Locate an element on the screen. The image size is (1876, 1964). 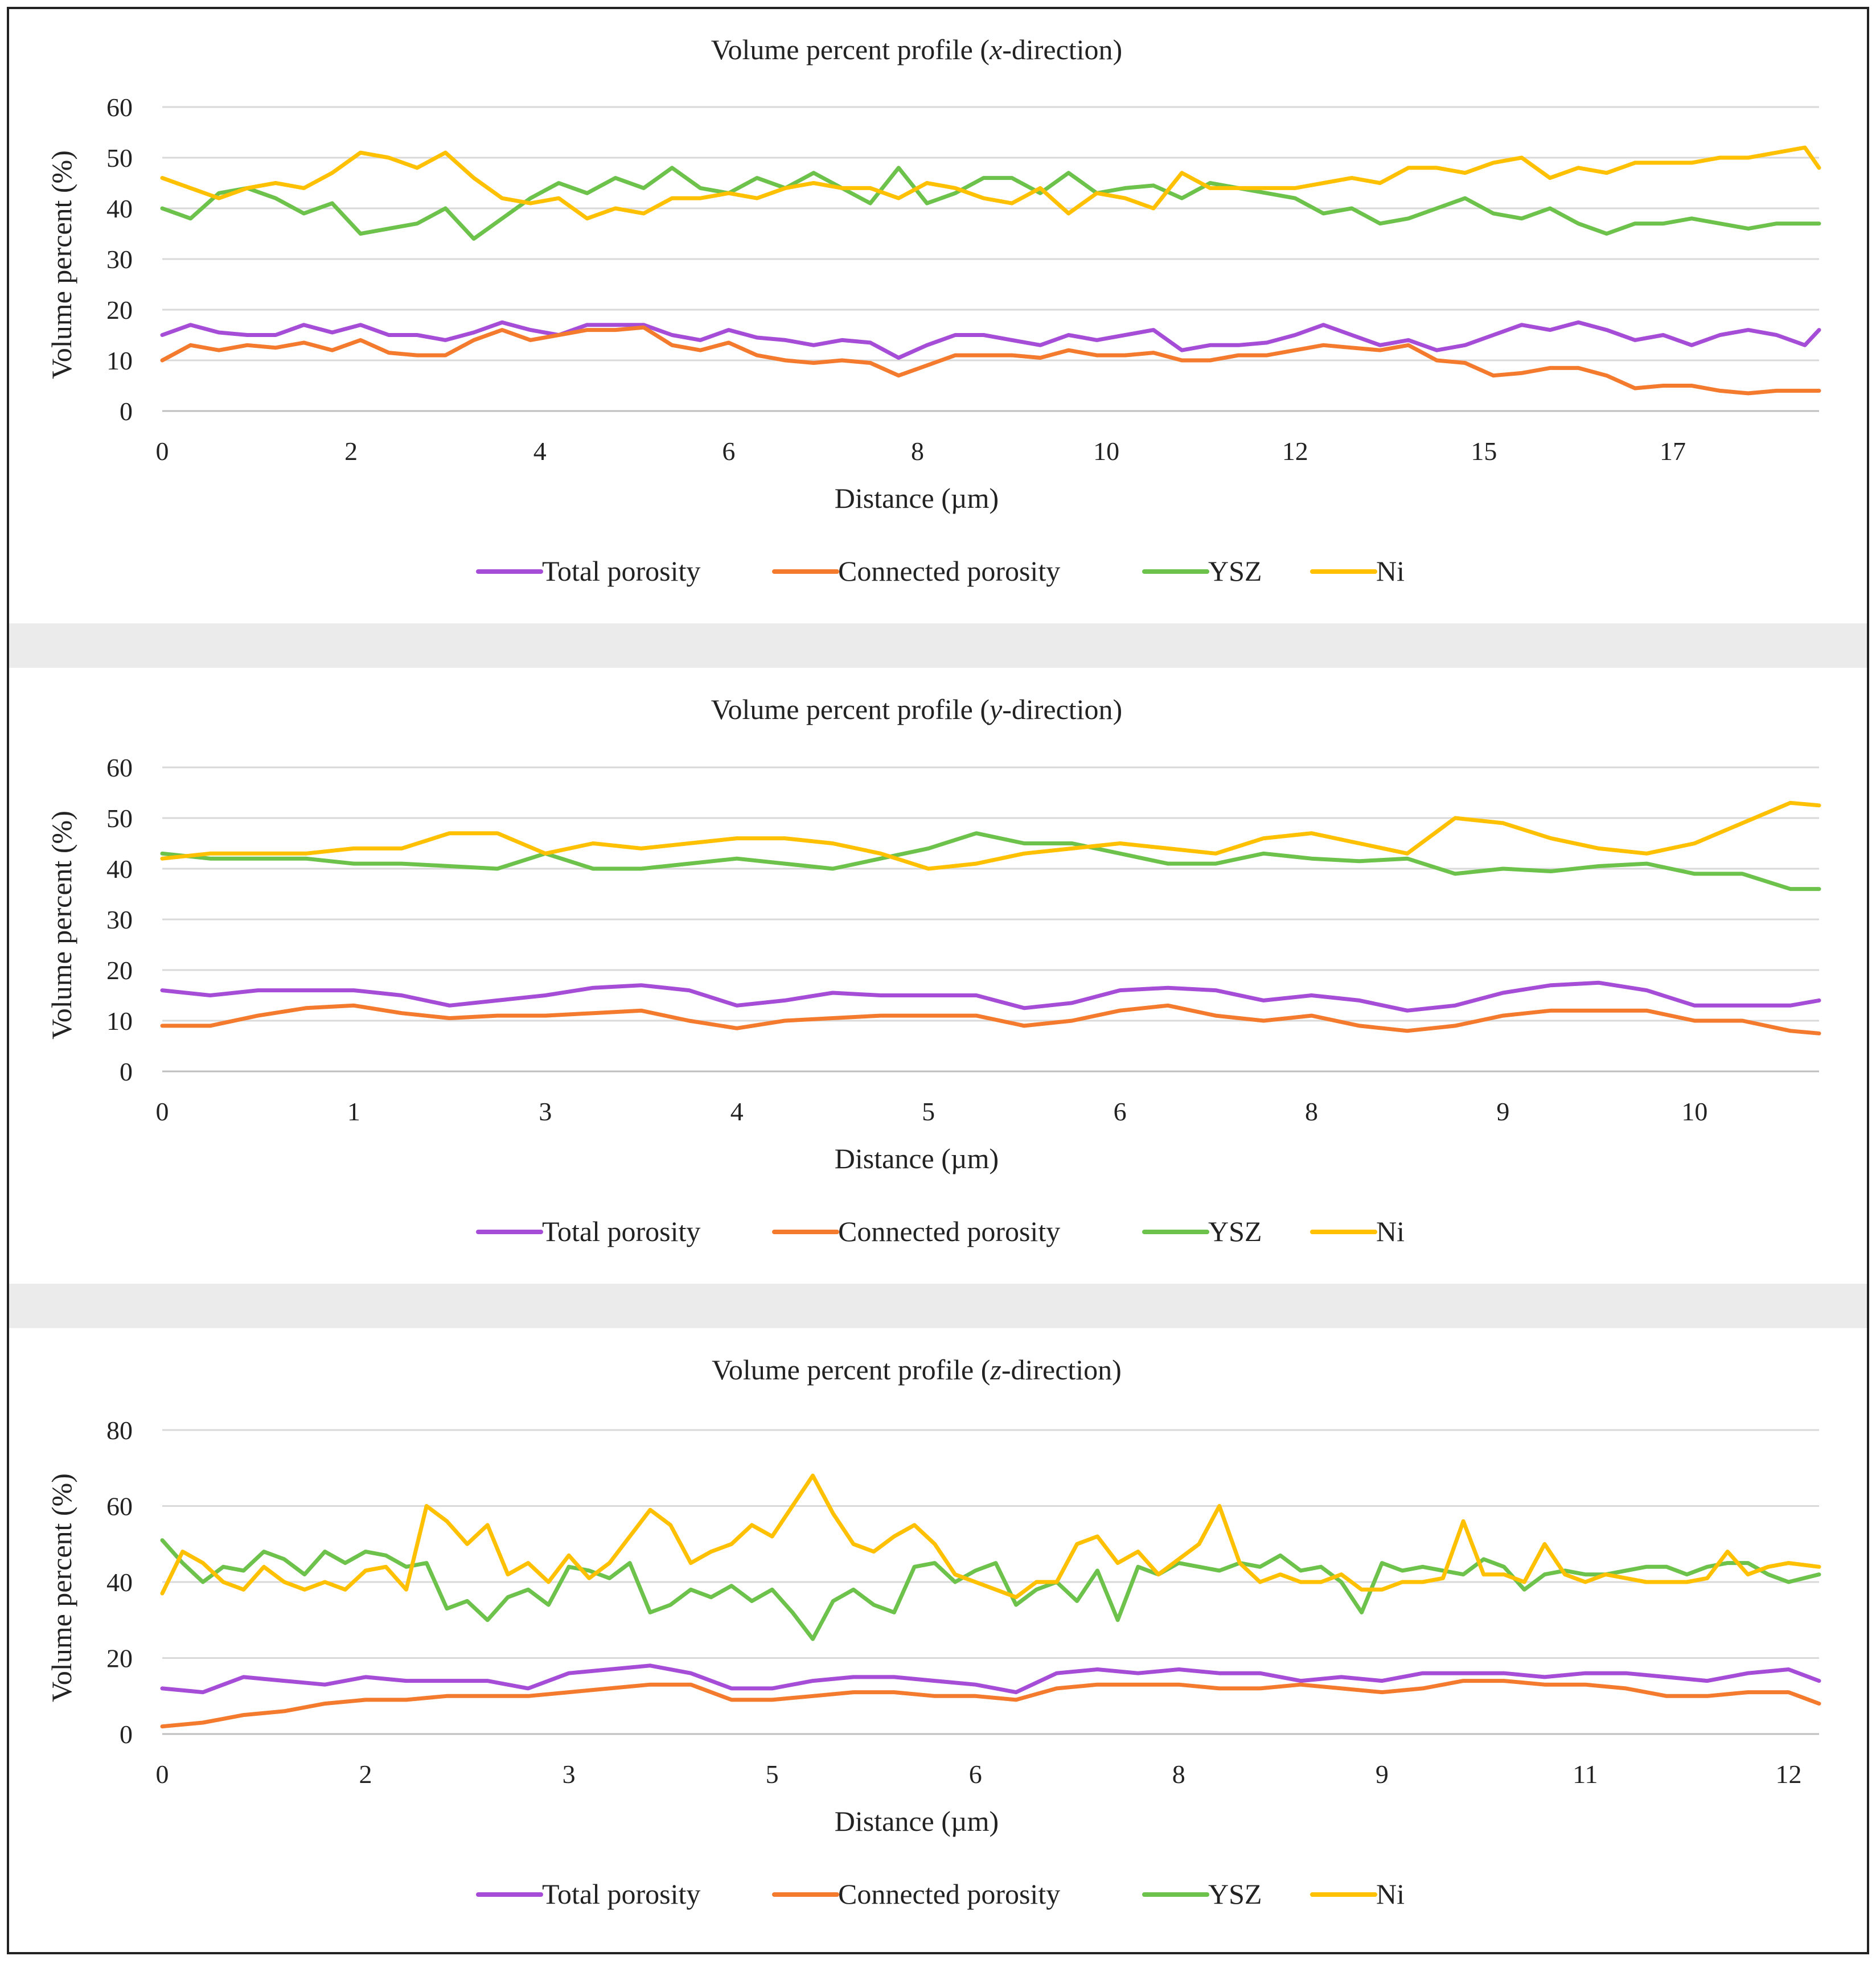
y-tick-label-80: 80 is located at coordinates (119, 1430).